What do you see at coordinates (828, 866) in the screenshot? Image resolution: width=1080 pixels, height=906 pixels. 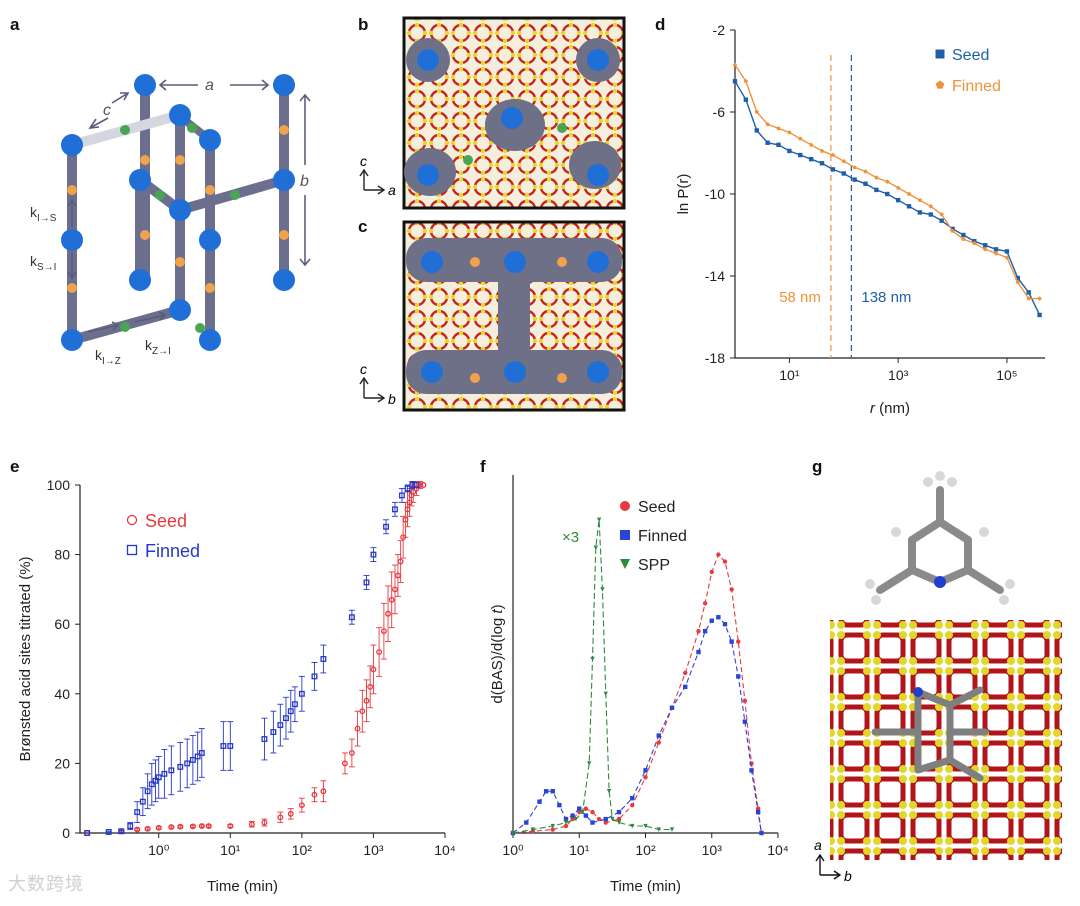 I see `panel-g-axes` at bounding box center [828, 866].